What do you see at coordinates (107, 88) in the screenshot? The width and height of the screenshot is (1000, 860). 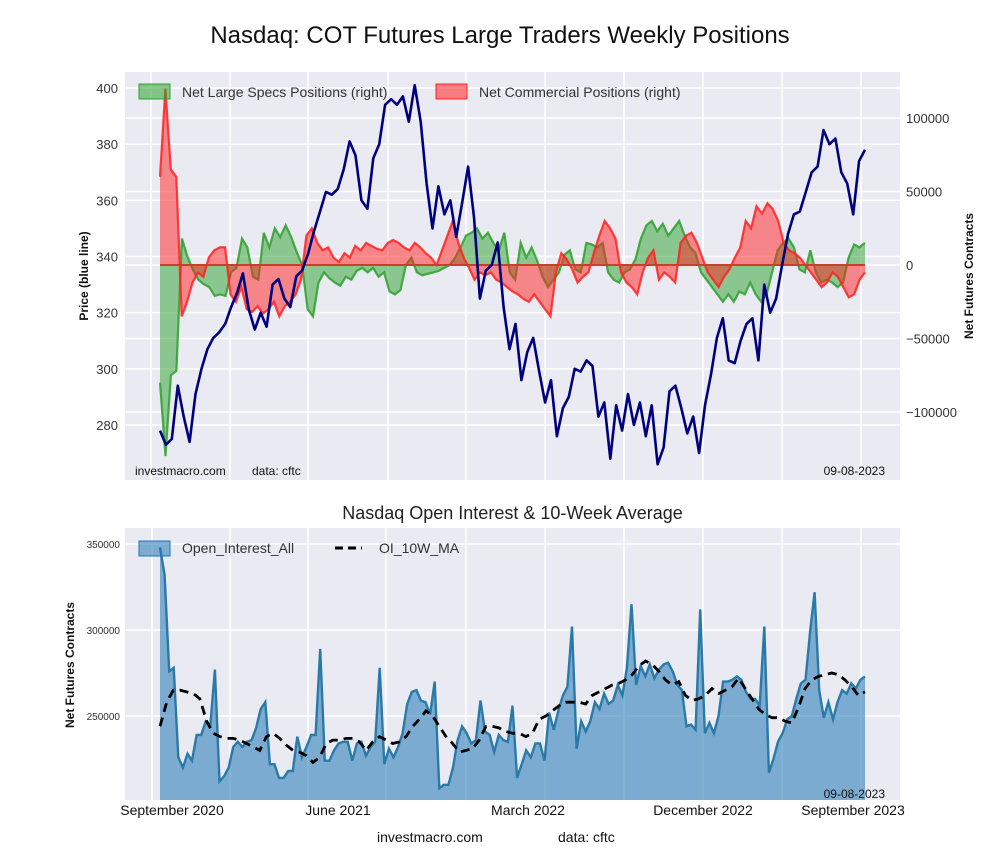 I see `price-tick-label: 400` at bounding box center [107, 88].